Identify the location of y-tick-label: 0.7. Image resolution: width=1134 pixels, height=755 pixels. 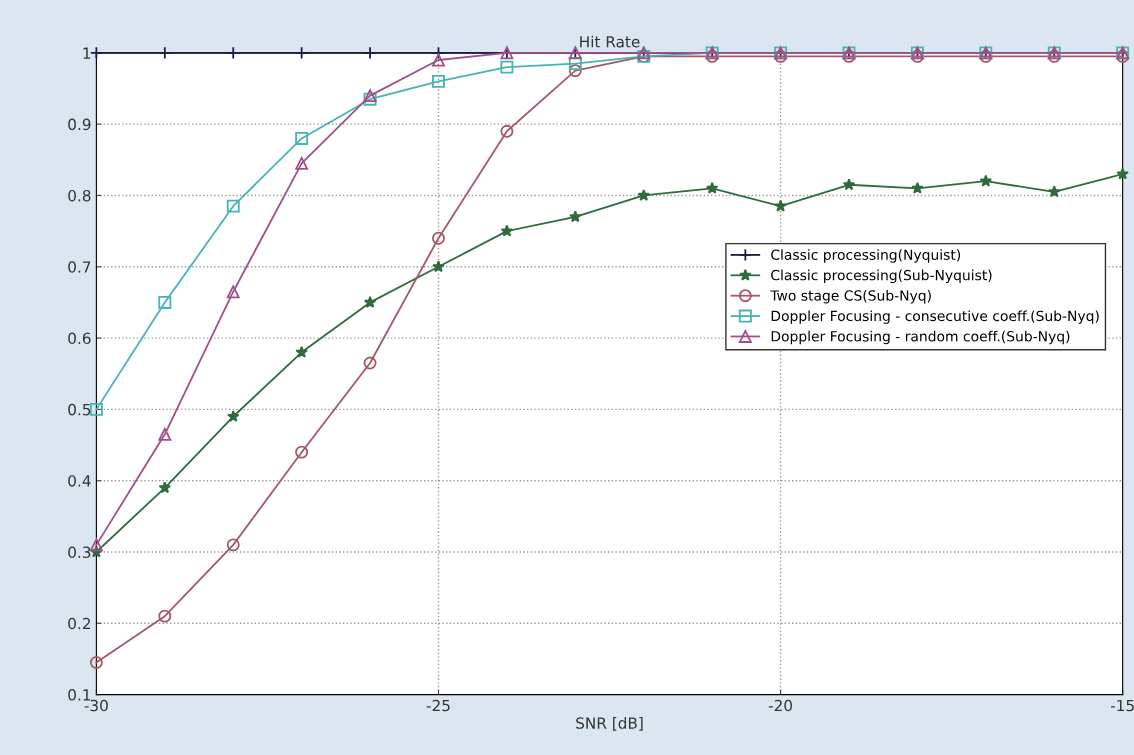
(79, 267).